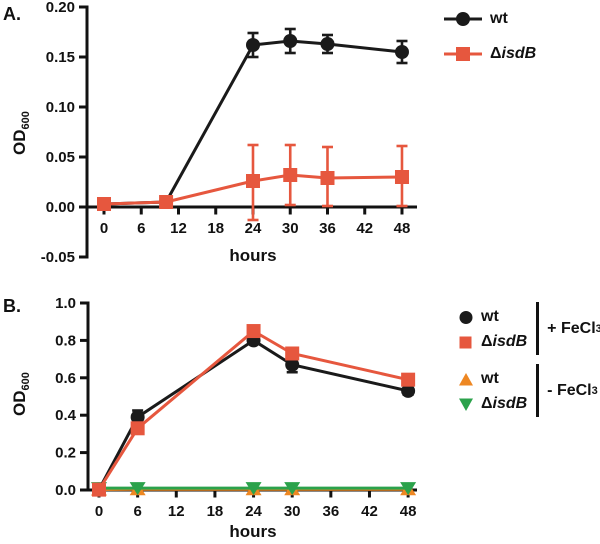 Image resolution: width=600 pixels, height=544 pixels. Describe the element at coordinates (463, 19) in the screenshot. I see `wt-line-circle-marker` at that location.